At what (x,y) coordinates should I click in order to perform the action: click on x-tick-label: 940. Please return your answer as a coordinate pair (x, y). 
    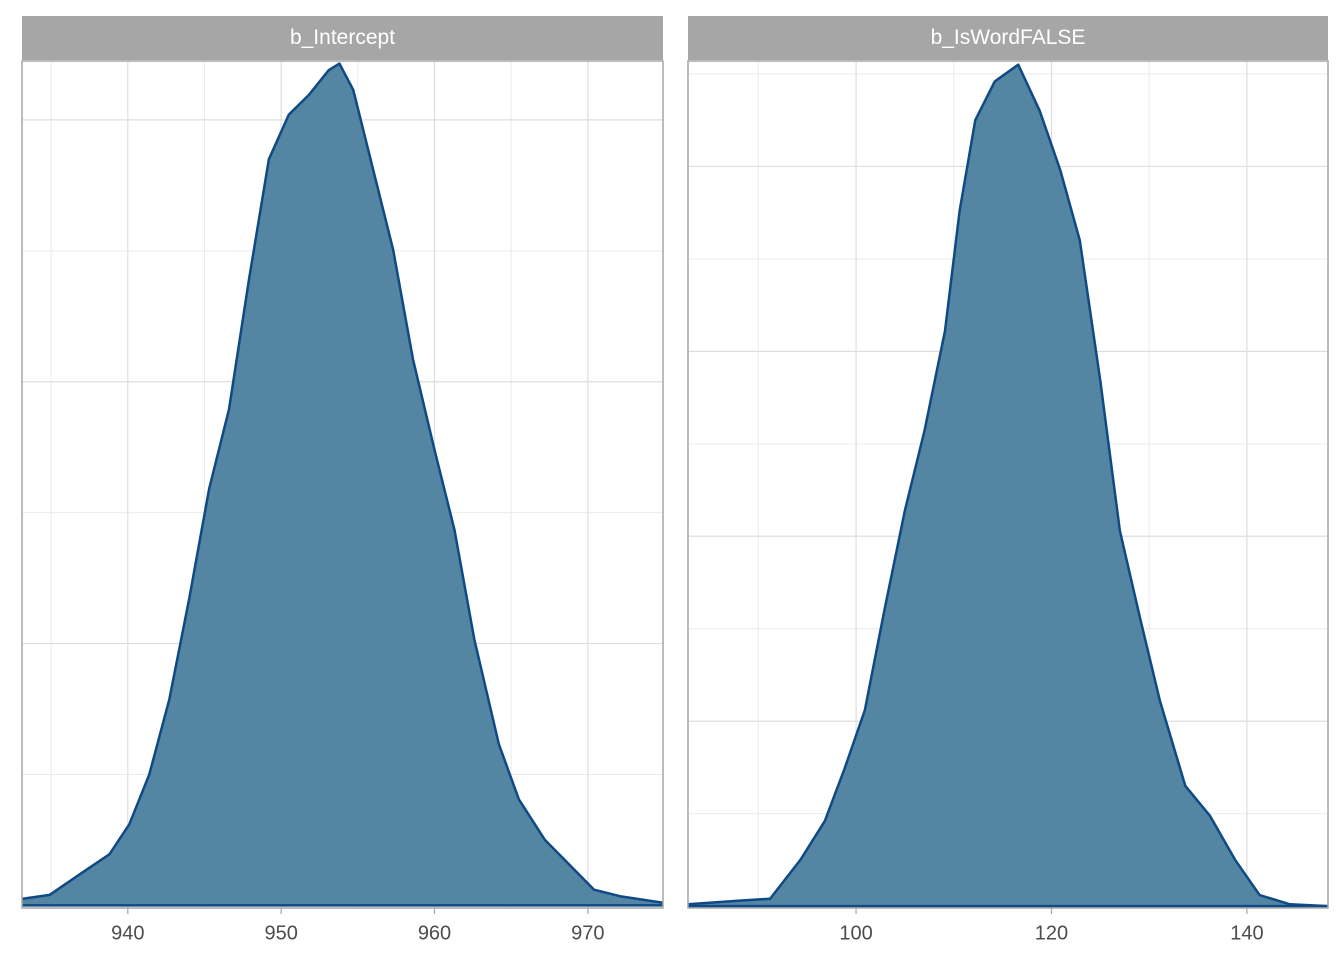
    Looking at the image, I should click on (127, 933).